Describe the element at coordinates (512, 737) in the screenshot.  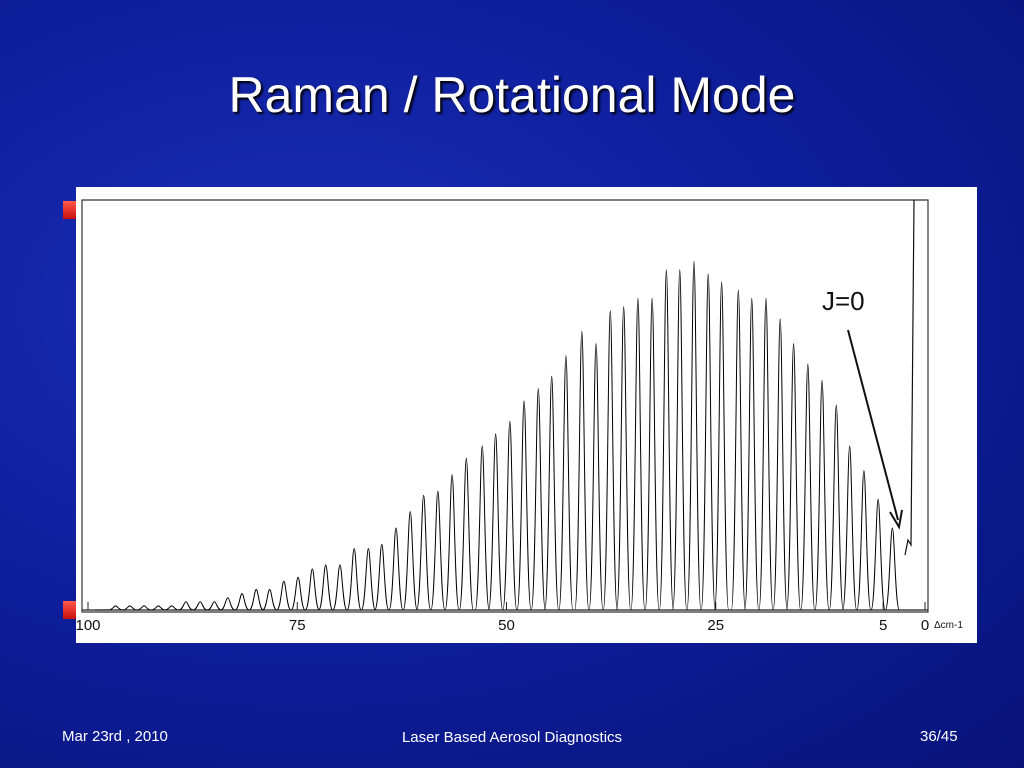
I see `footer-title: Laser Based Aerosol Diagnostics` at that location.